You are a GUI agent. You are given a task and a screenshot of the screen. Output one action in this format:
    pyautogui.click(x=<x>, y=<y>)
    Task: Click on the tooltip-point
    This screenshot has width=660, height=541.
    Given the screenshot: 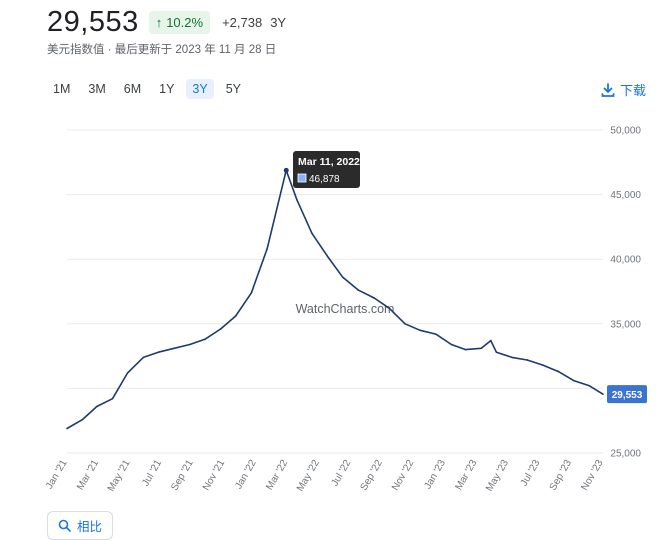 What is the action you would take?
    pyautogui.click(x=286, y=170)
    